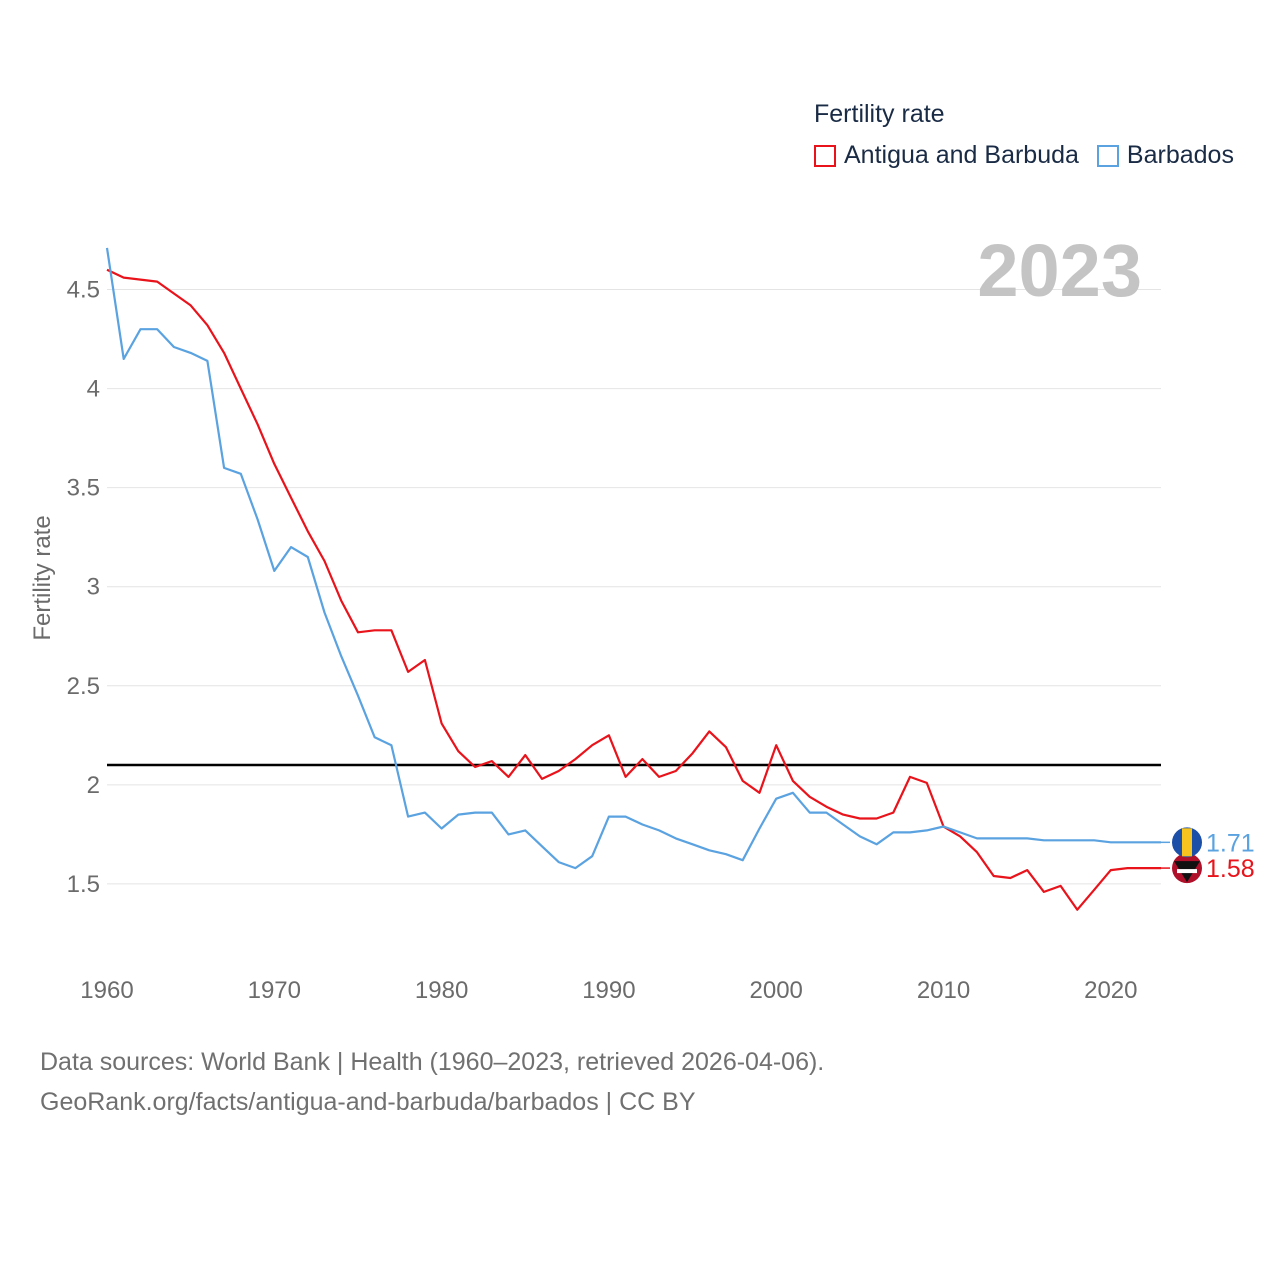 This screenshot has width=1280, height=1280. What do you see at coordinates (83, 686) in the screenshot?
I see `y-tick-label: 2.5` at bounding box center [83, 686].